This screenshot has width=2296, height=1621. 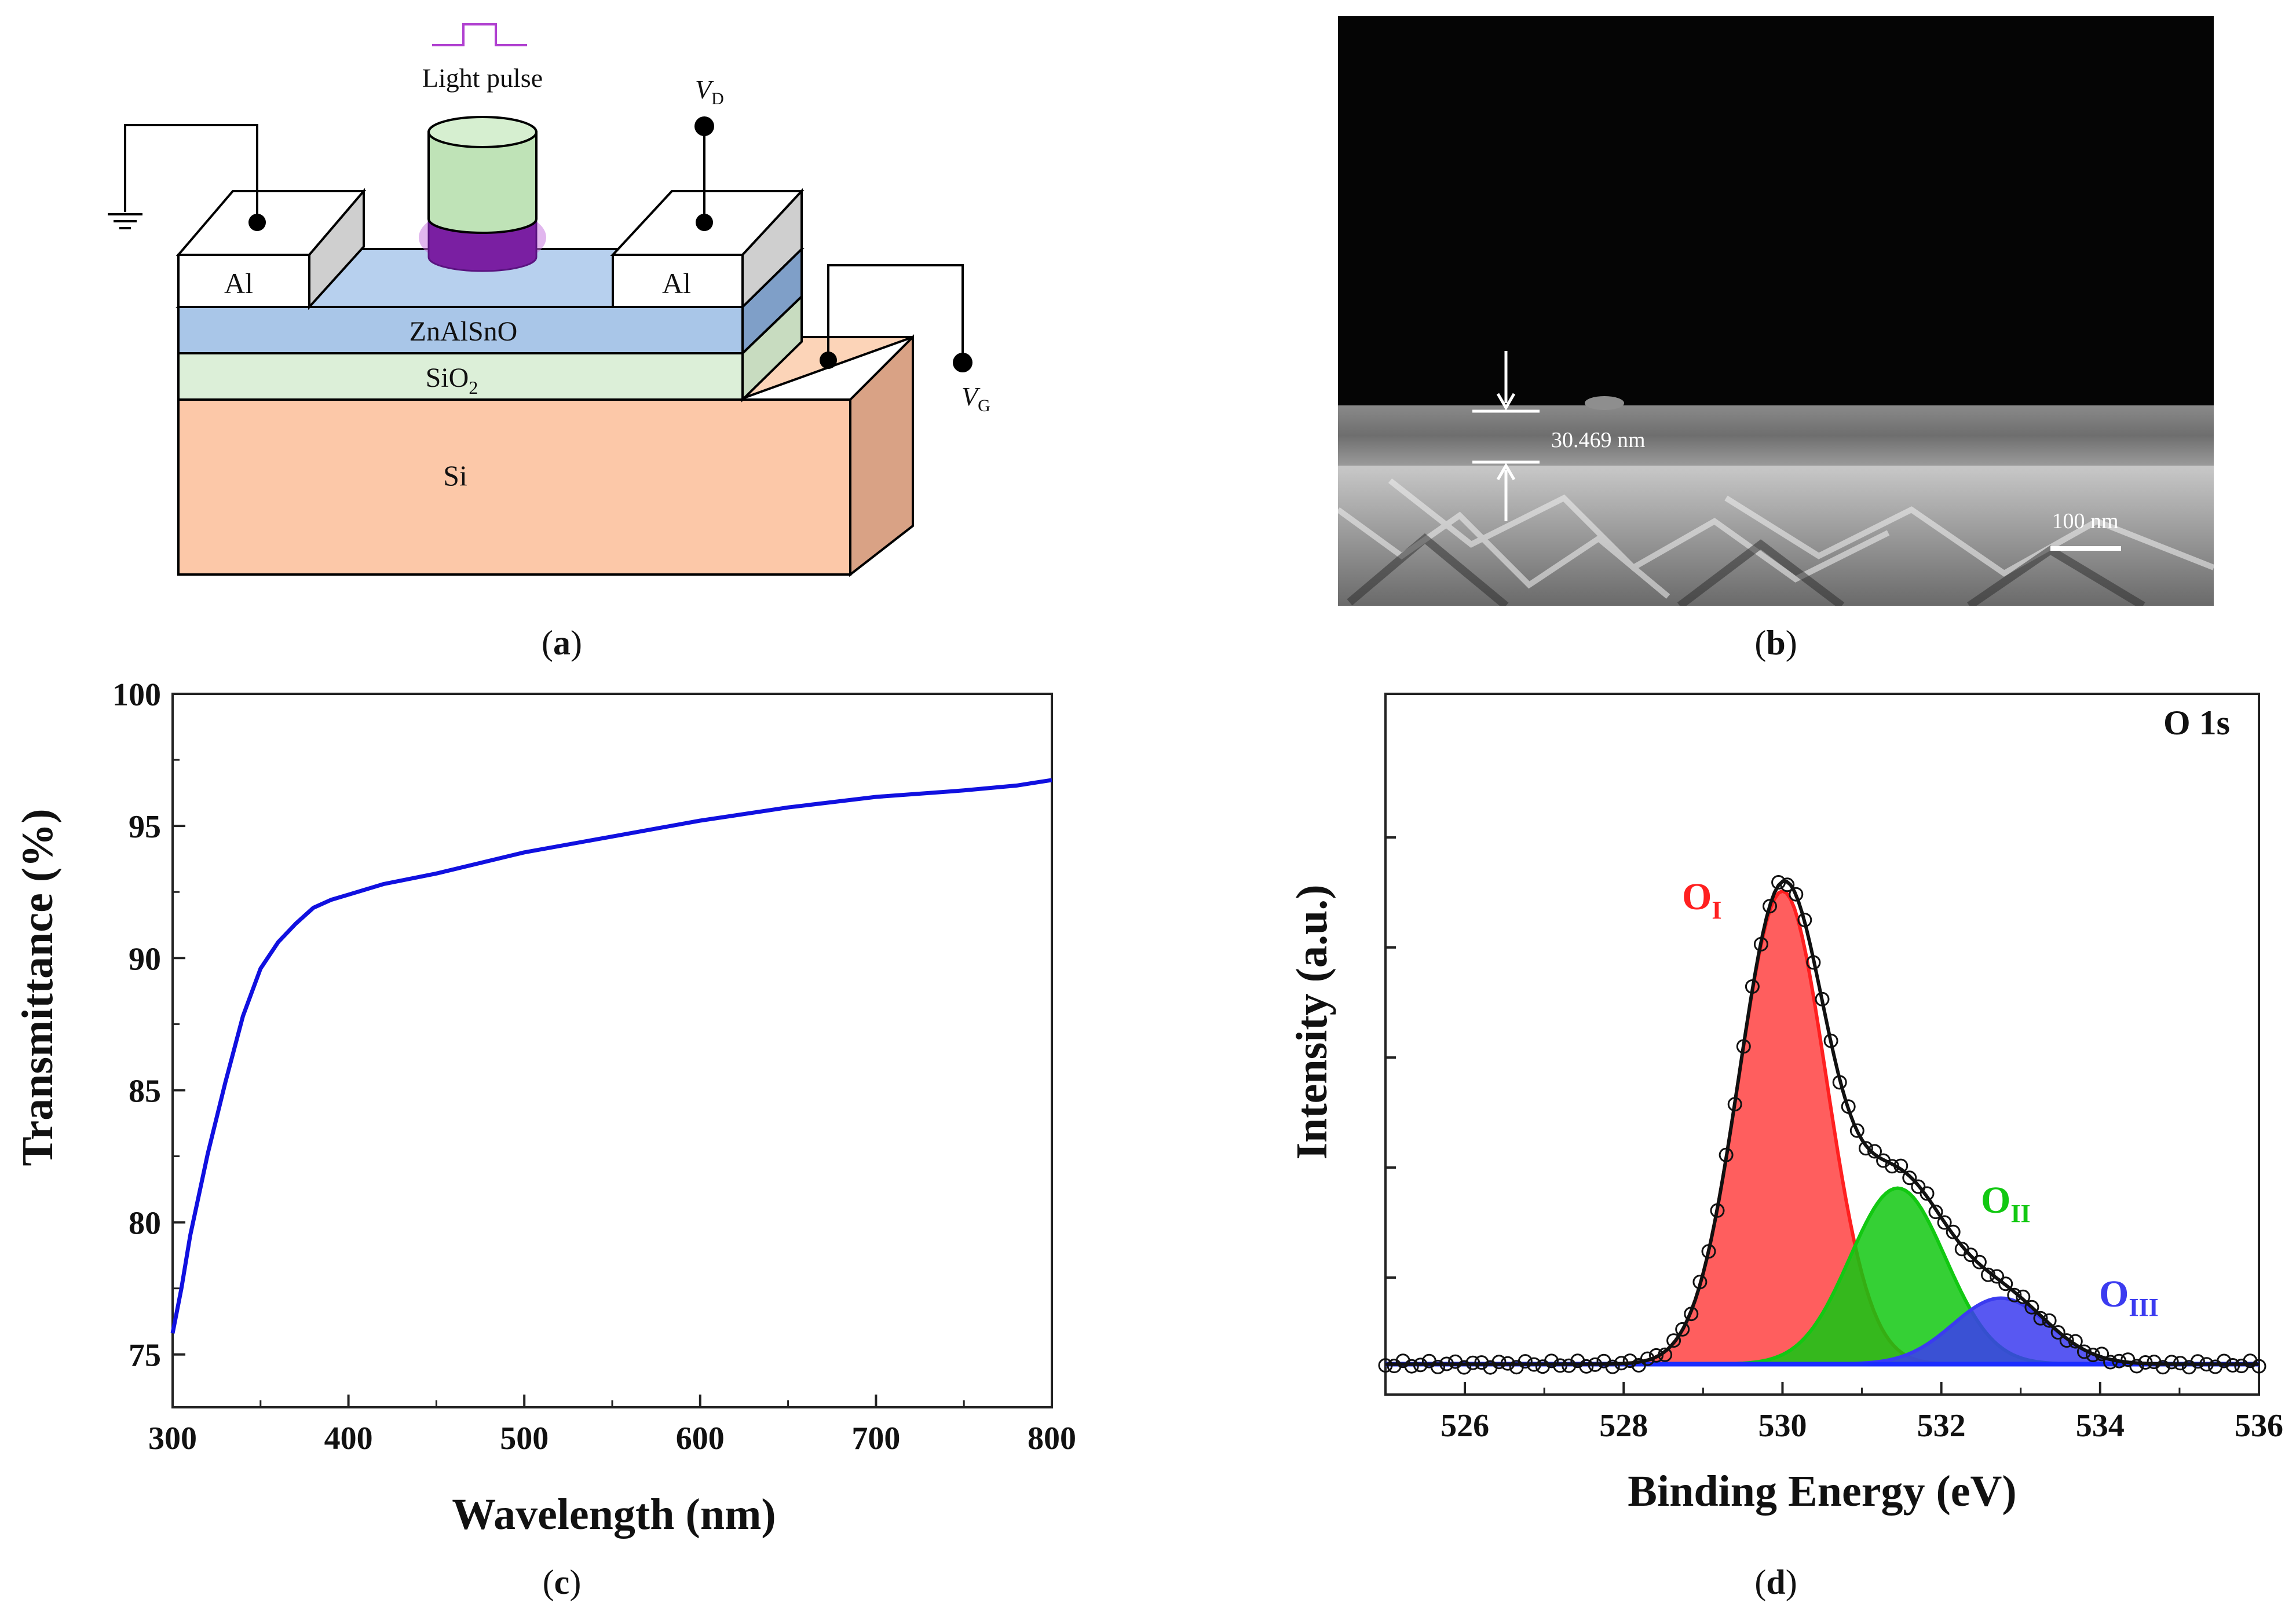 What do you see at coordinates (524, 1439) in the screenshot?
I see `chart-c-xtick-label: 500` at bounding box center [524, 1439].